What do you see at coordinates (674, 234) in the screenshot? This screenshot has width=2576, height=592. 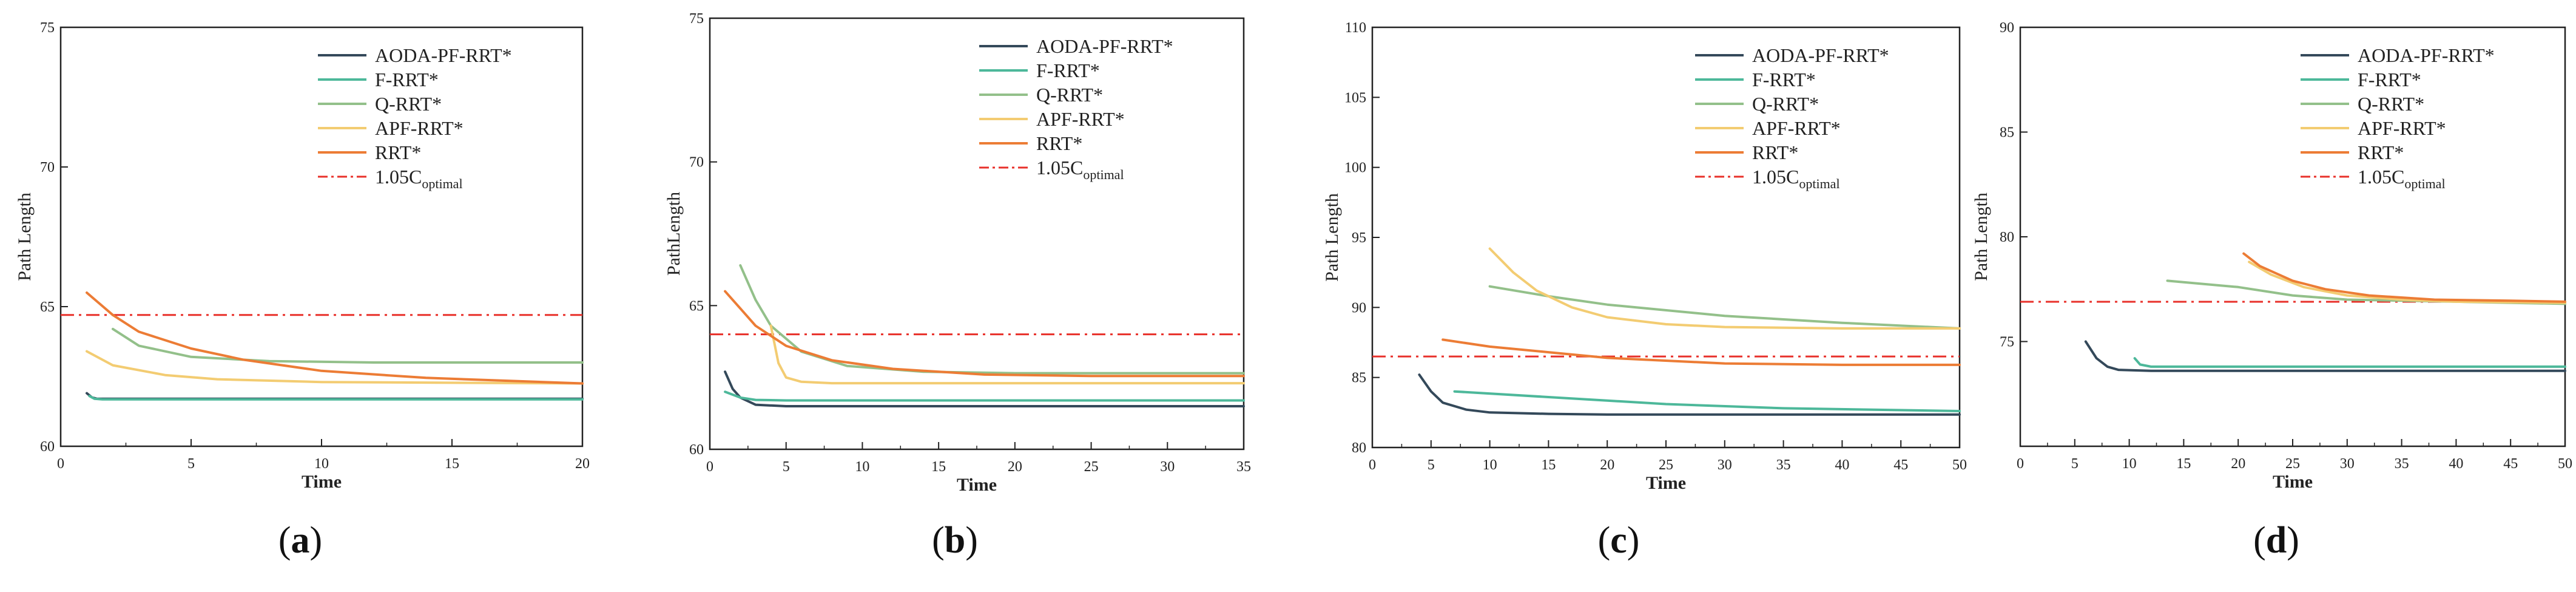 I see `y-axis-title: PathLength` at bounding box center [674, 234].